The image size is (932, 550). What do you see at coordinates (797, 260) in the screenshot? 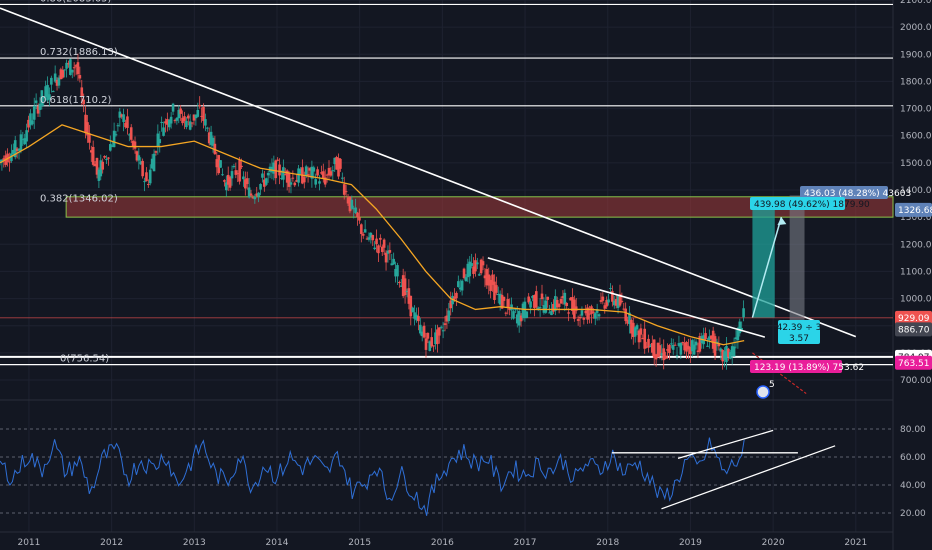
I see `price-range-box` at bounding box center [797, 260].